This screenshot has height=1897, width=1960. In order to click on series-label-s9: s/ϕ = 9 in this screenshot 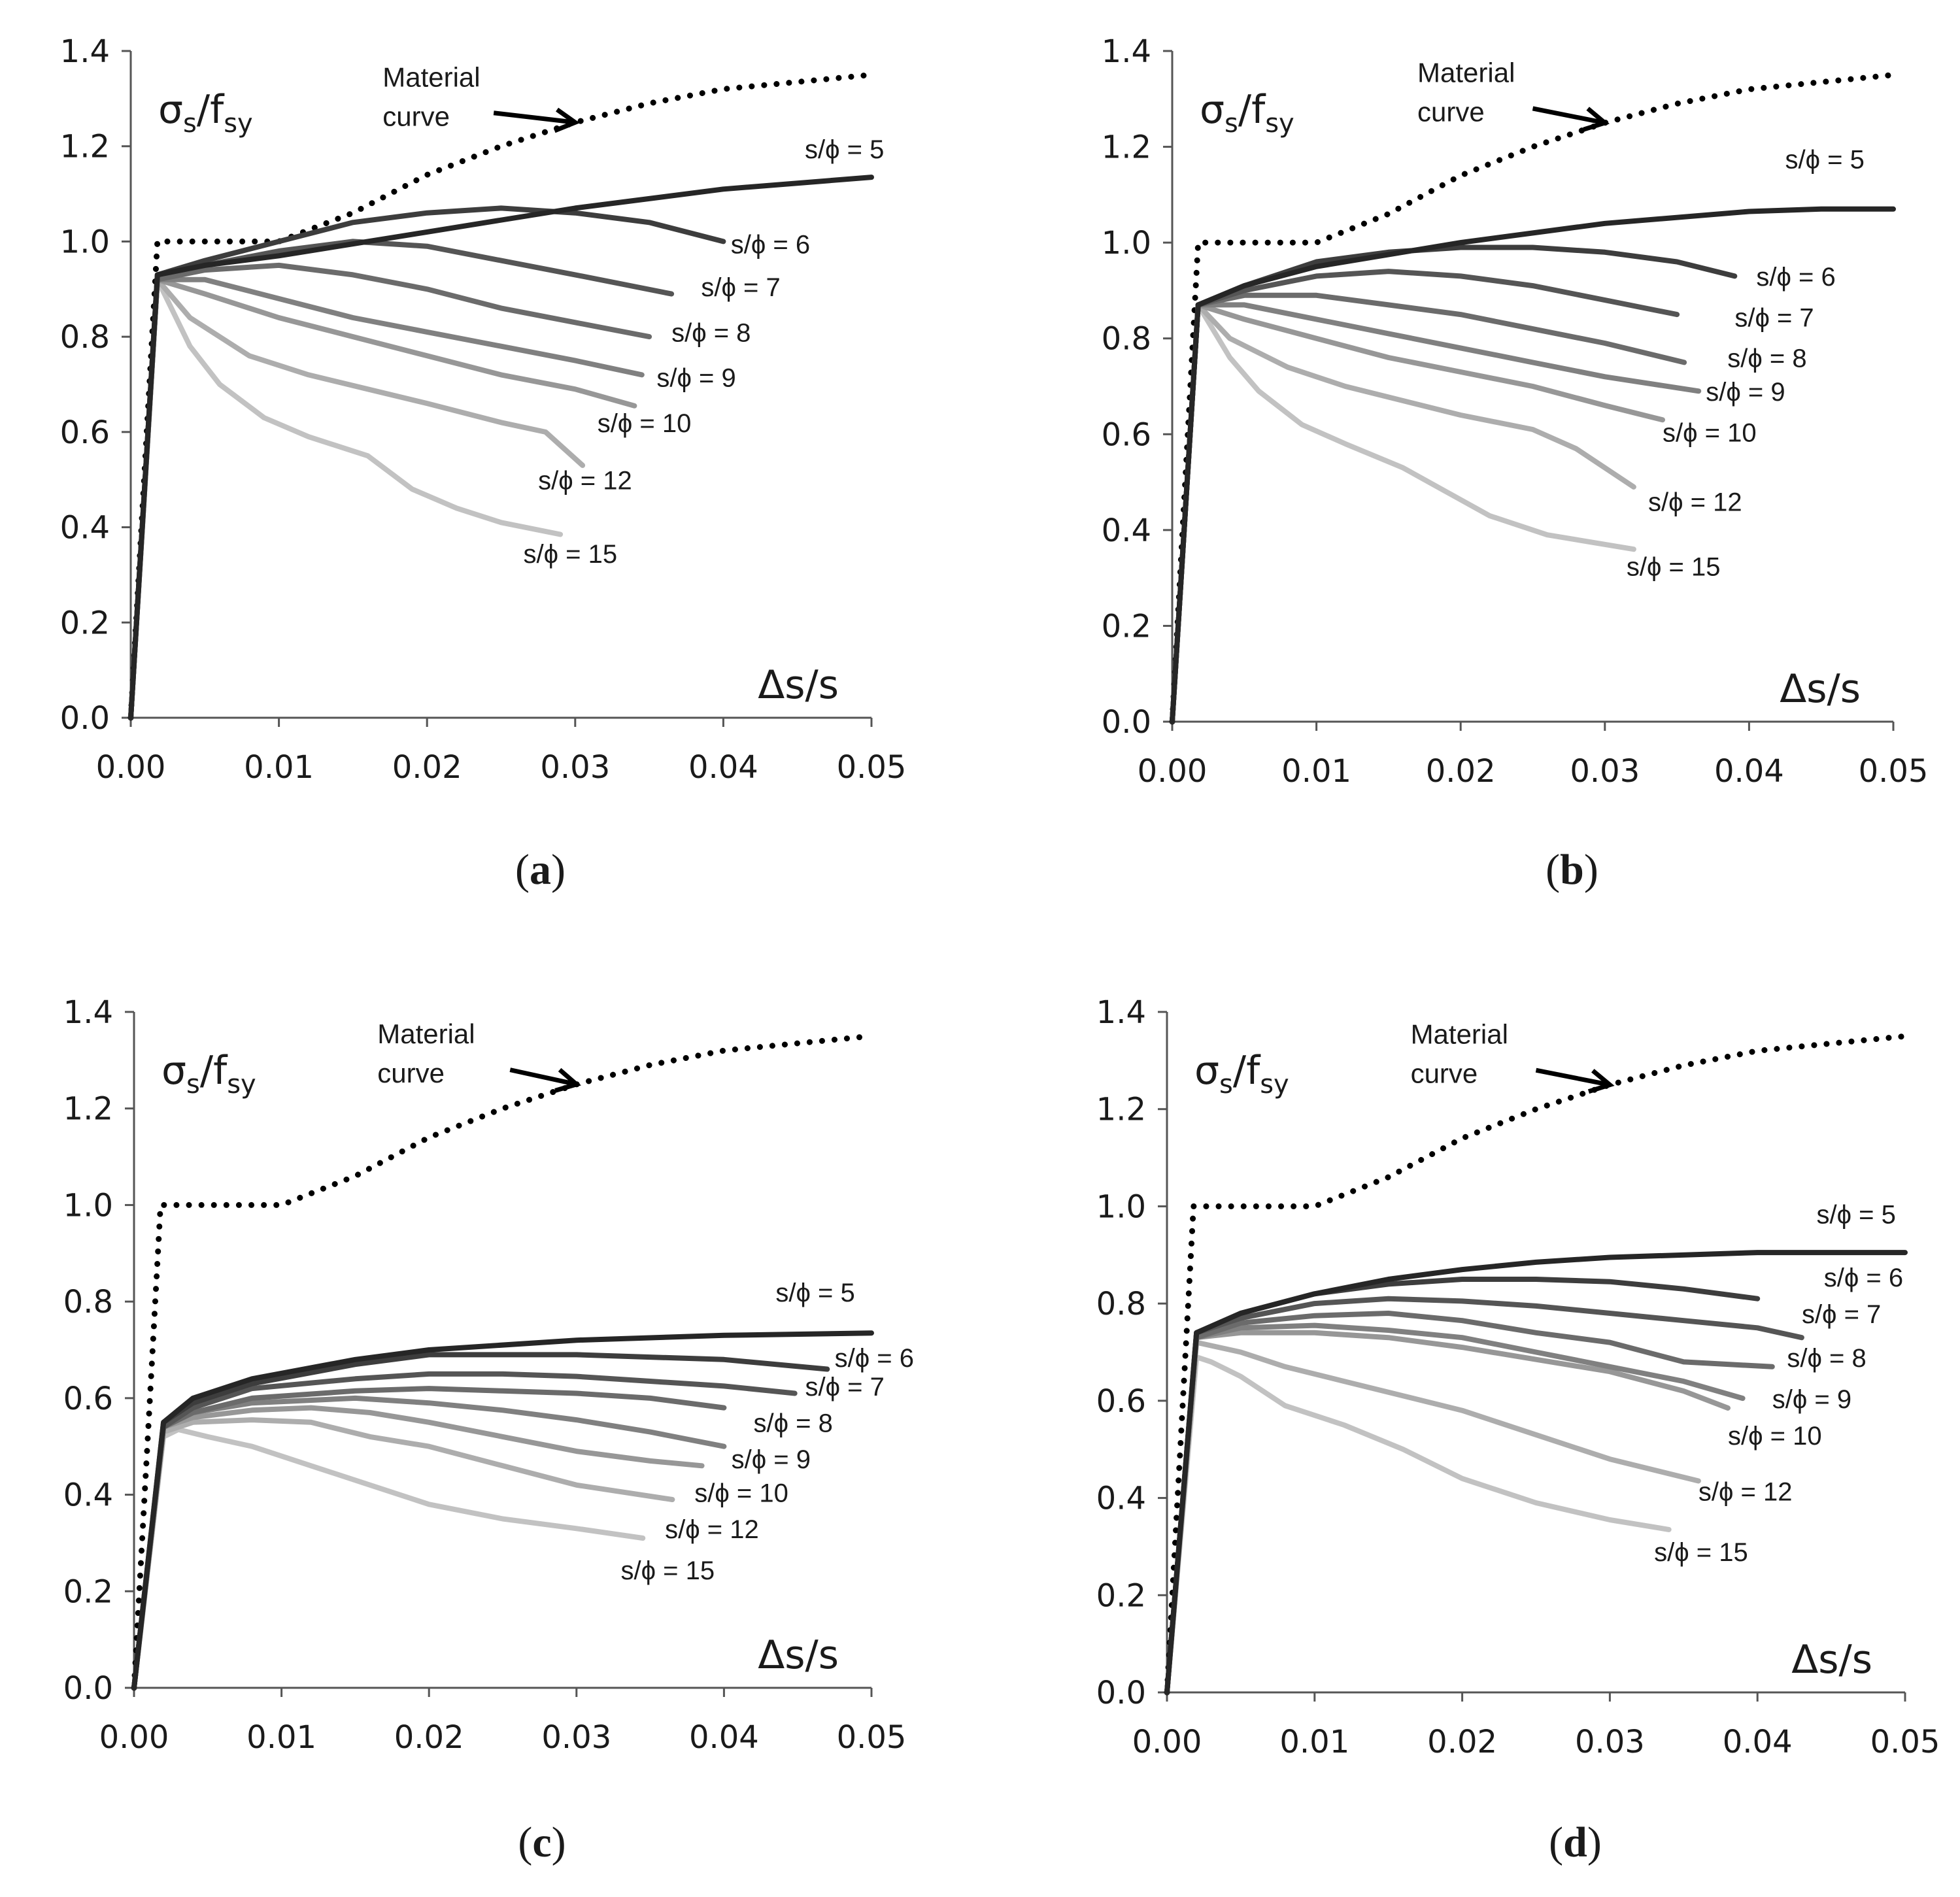, I will do `click(1811, 1399)`.